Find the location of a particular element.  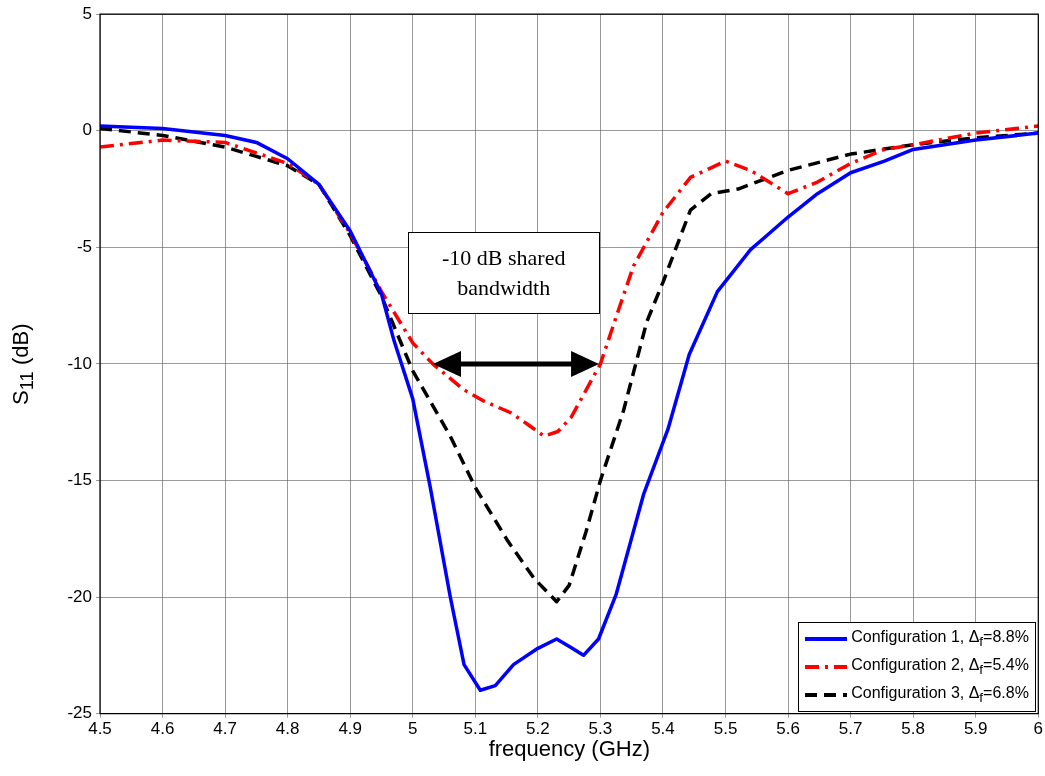

x-tick-label: 5.5 is located at coordinates (725, 729).